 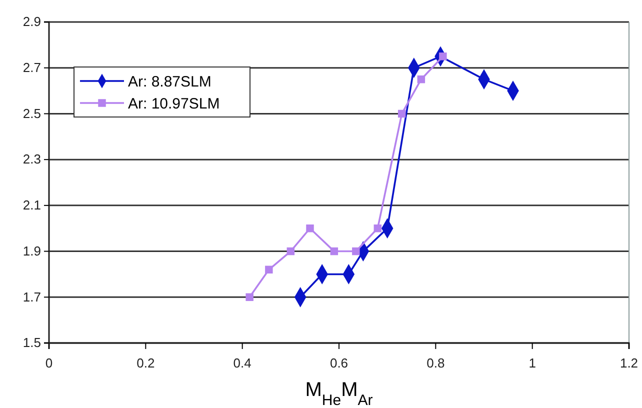 I want to click on x-tick-label: 0.8, so click(x=435, y=363).